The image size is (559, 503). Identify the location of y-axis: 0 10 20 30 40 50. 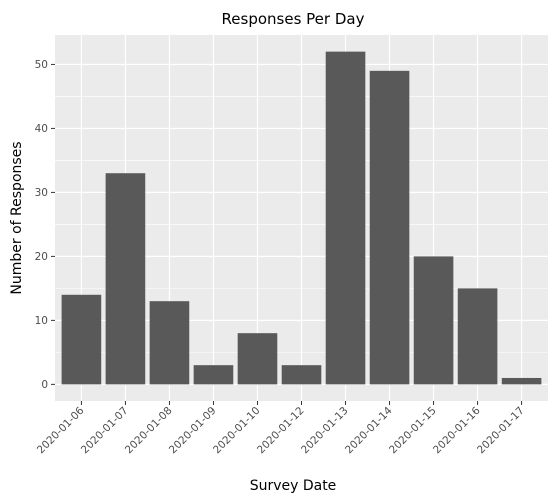
(45, 225).